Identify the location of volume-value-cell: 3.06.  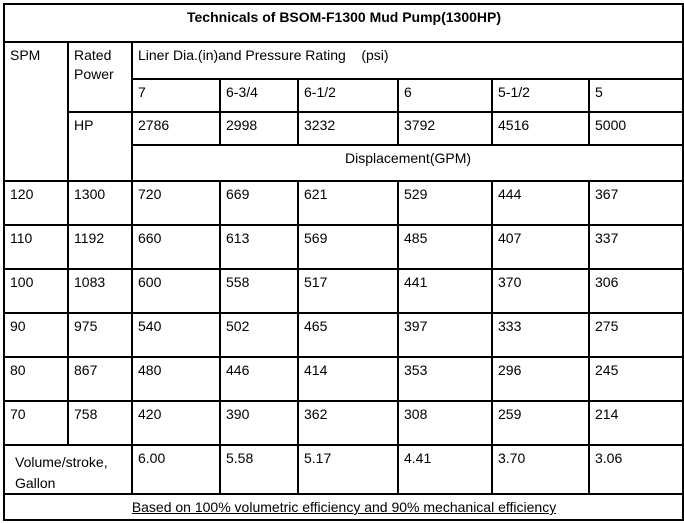
(635, 469).